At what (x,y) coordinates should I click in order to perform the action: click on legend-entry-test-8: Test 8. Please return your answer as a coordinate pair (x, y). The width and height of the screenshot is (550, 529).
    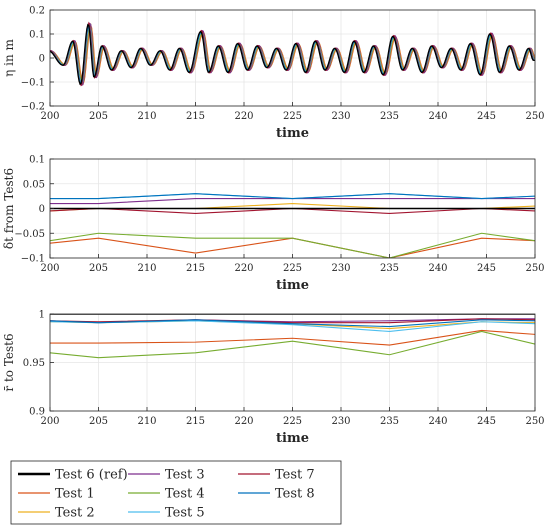
    Looking at the image, I should click on (276, 494).